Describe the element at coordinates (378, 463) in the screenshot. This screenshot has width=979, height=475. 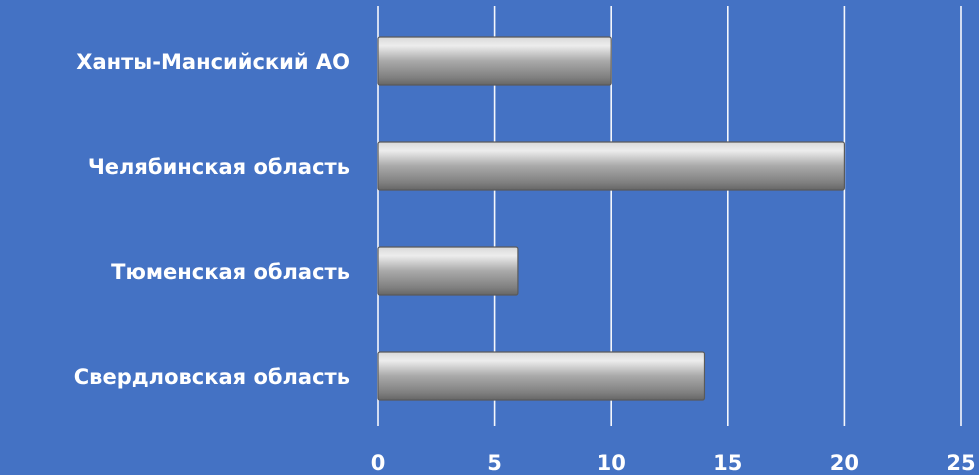
I see `x-tick-label: 0` at that location.